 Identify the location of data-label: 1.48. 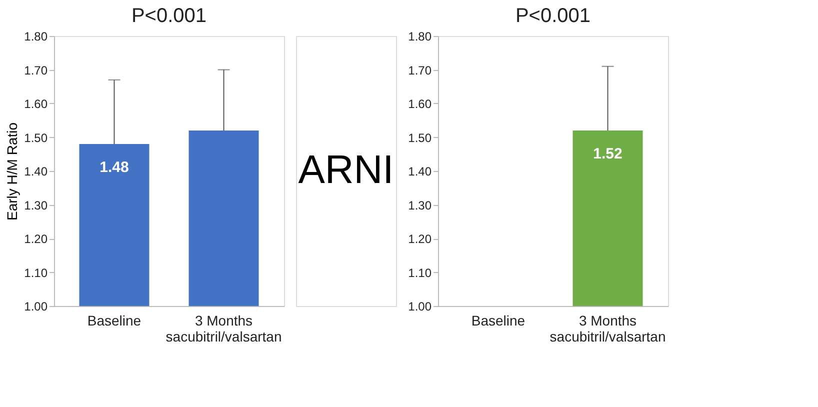
(114, 167).